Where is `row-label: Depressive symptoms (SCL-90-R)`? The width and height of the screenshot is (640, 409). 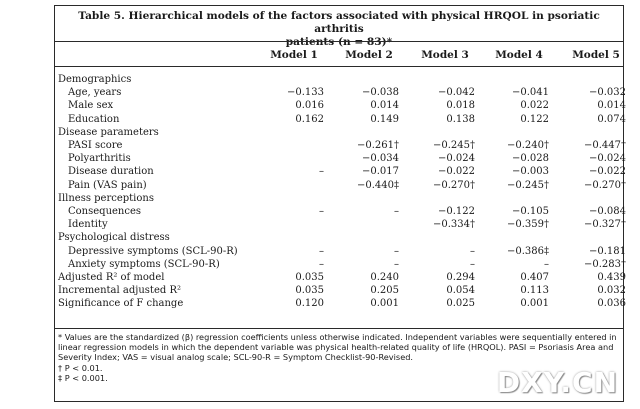
row-label: Depressive symptoms (SCL-90-R) is located at coordinates (153, 251).